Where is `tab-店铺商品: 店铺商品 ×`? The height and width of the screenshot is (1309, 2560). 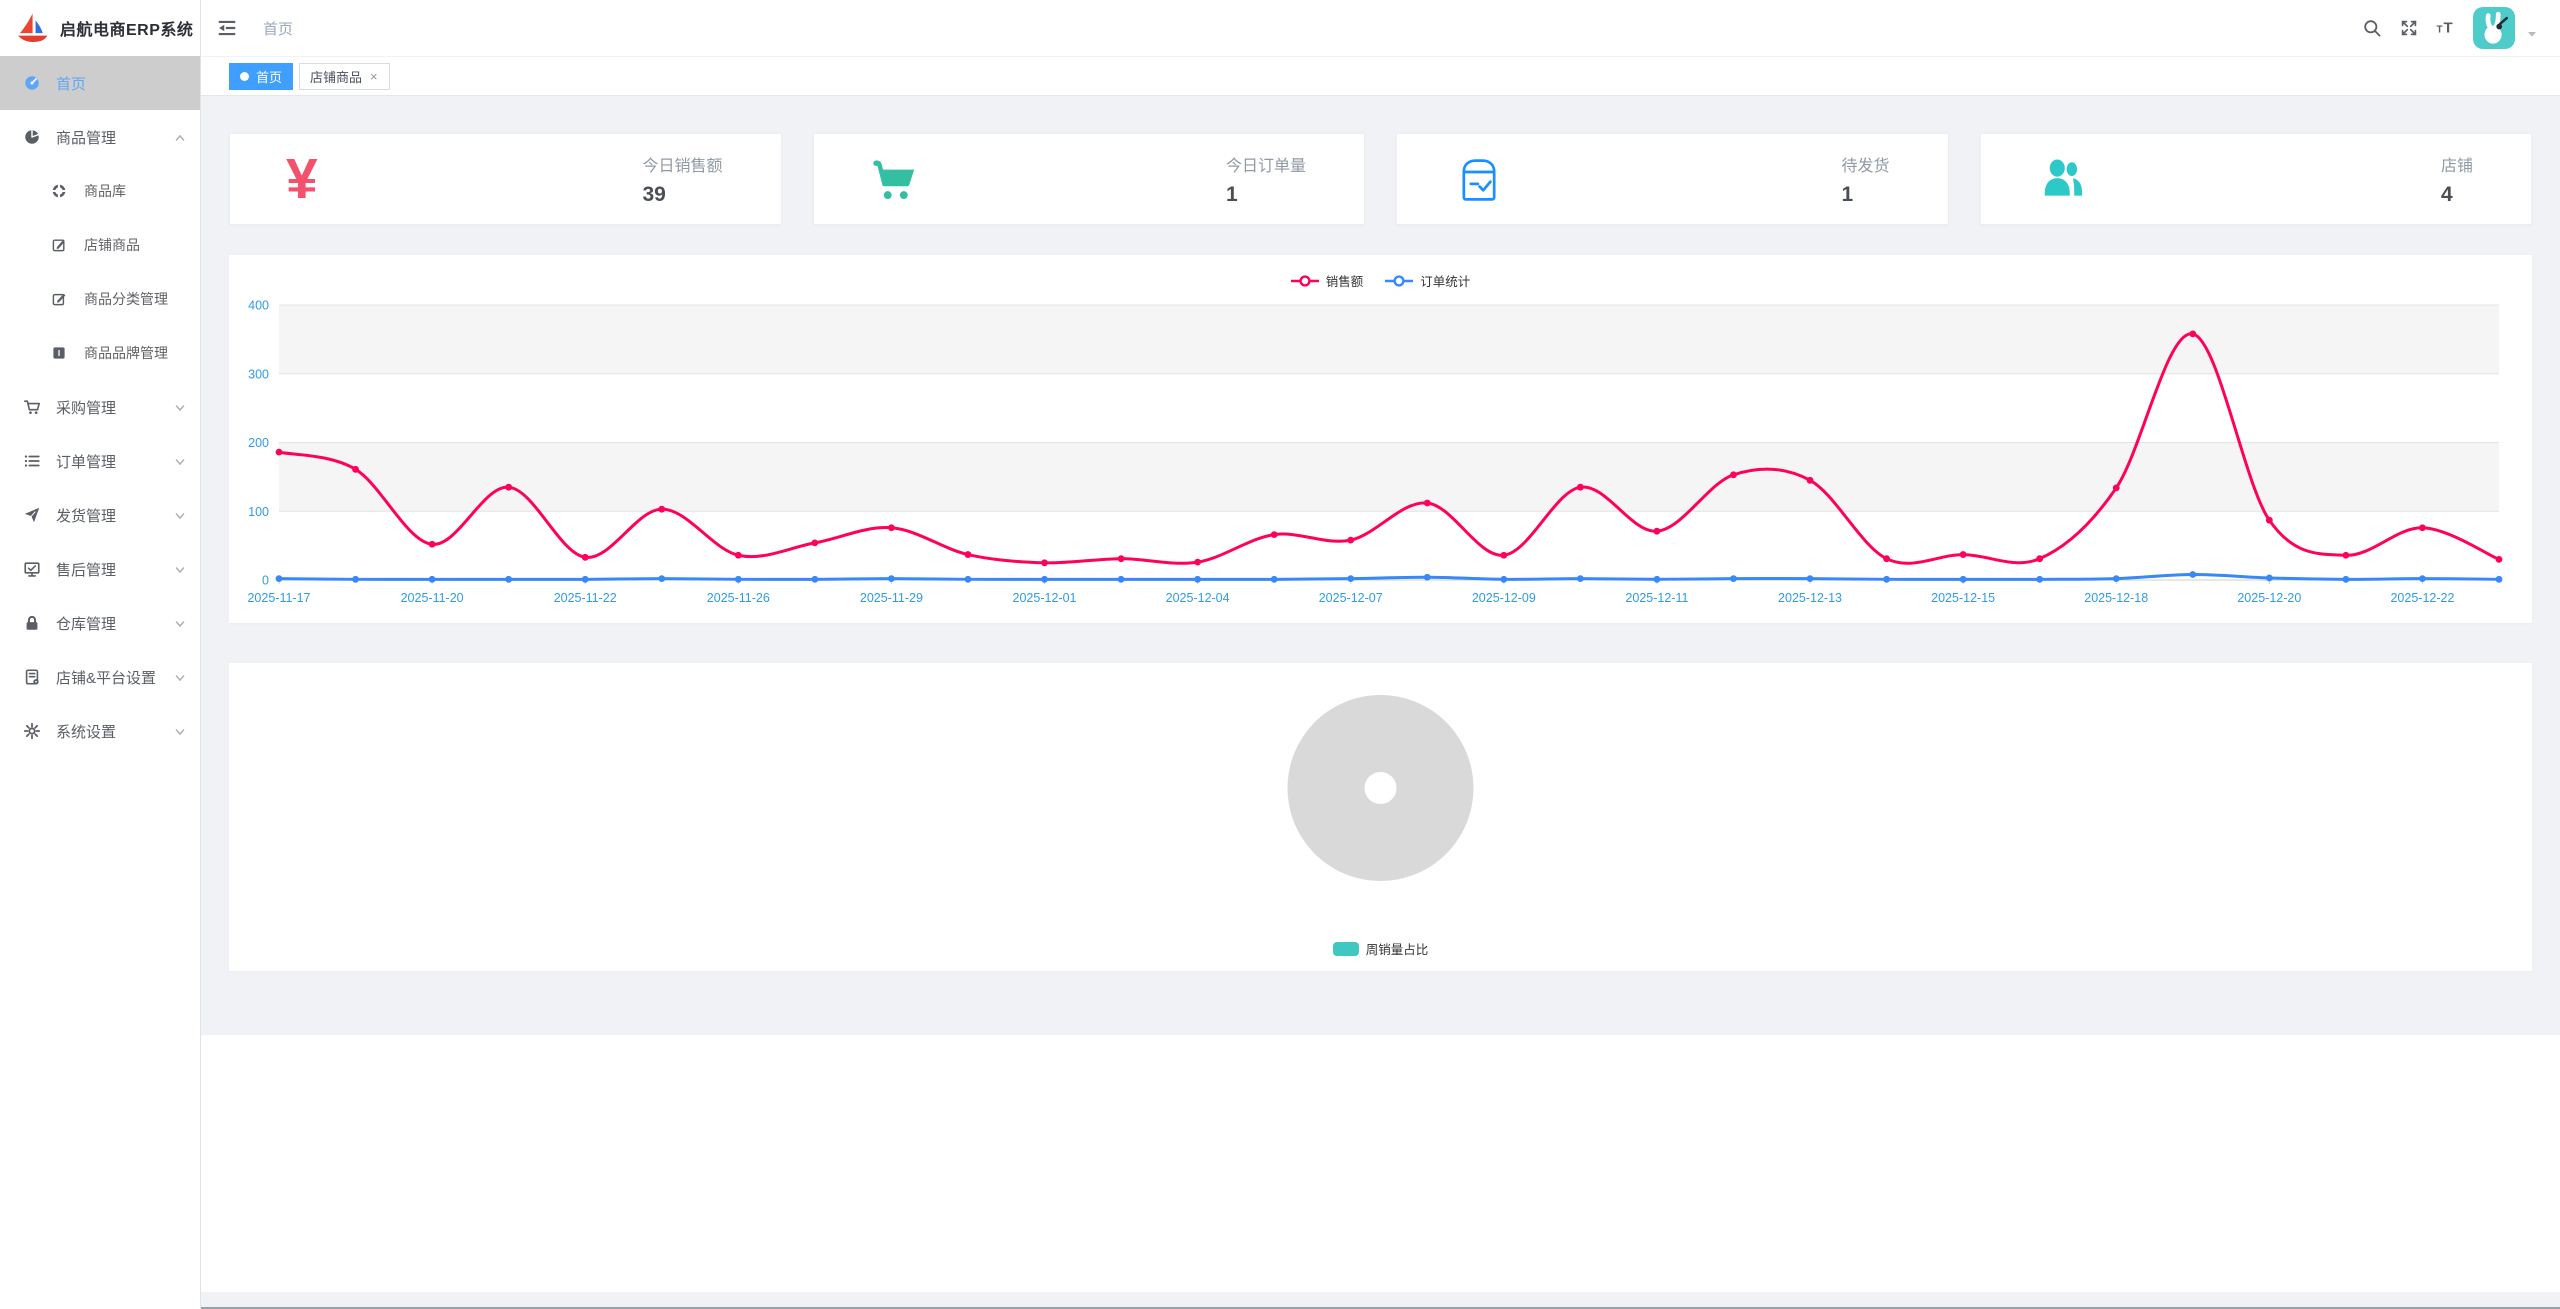
tab-店铺商品: 店铺商品 × is located at coordinates (344, 76).